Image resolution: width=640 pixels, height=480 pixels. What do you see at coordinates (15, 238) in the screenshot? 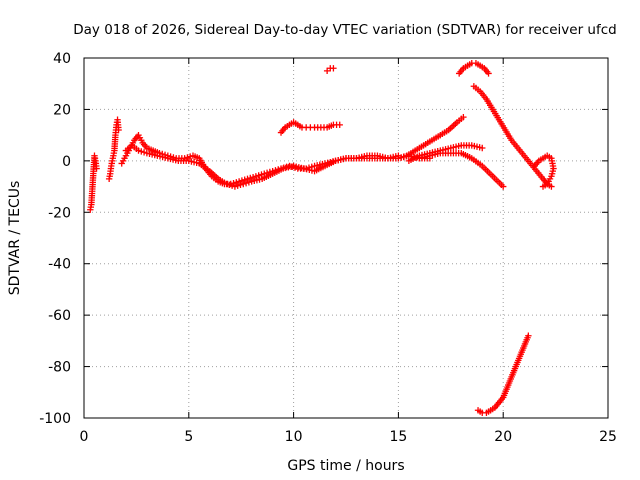
I see `y-axis-label: SDTVAR / TECUs` at bounding box center [15, 238].